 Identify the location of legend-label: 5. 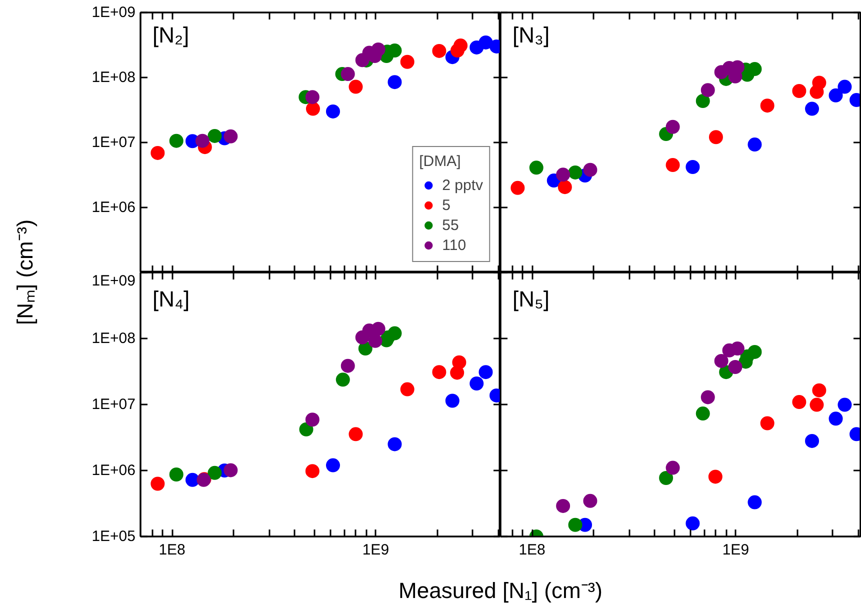
(447, 205).